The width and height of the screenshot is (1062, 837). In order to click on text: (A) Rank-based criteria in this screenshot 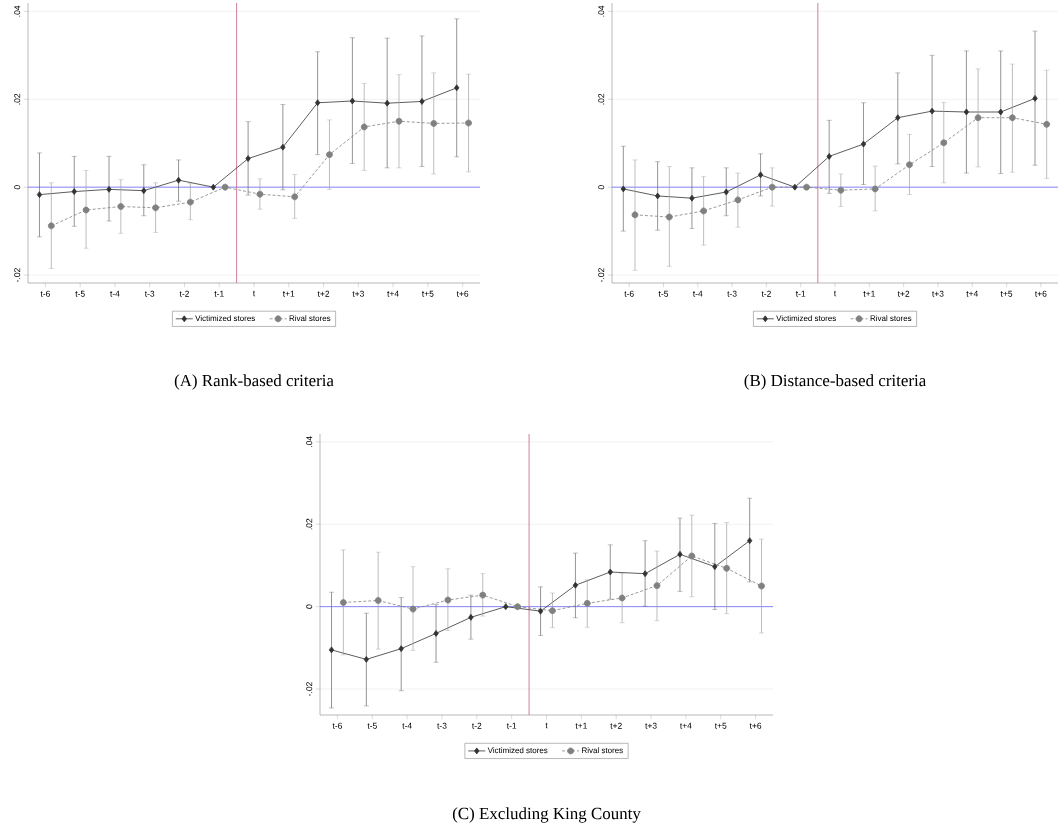, I will do `click(254, 382)`.